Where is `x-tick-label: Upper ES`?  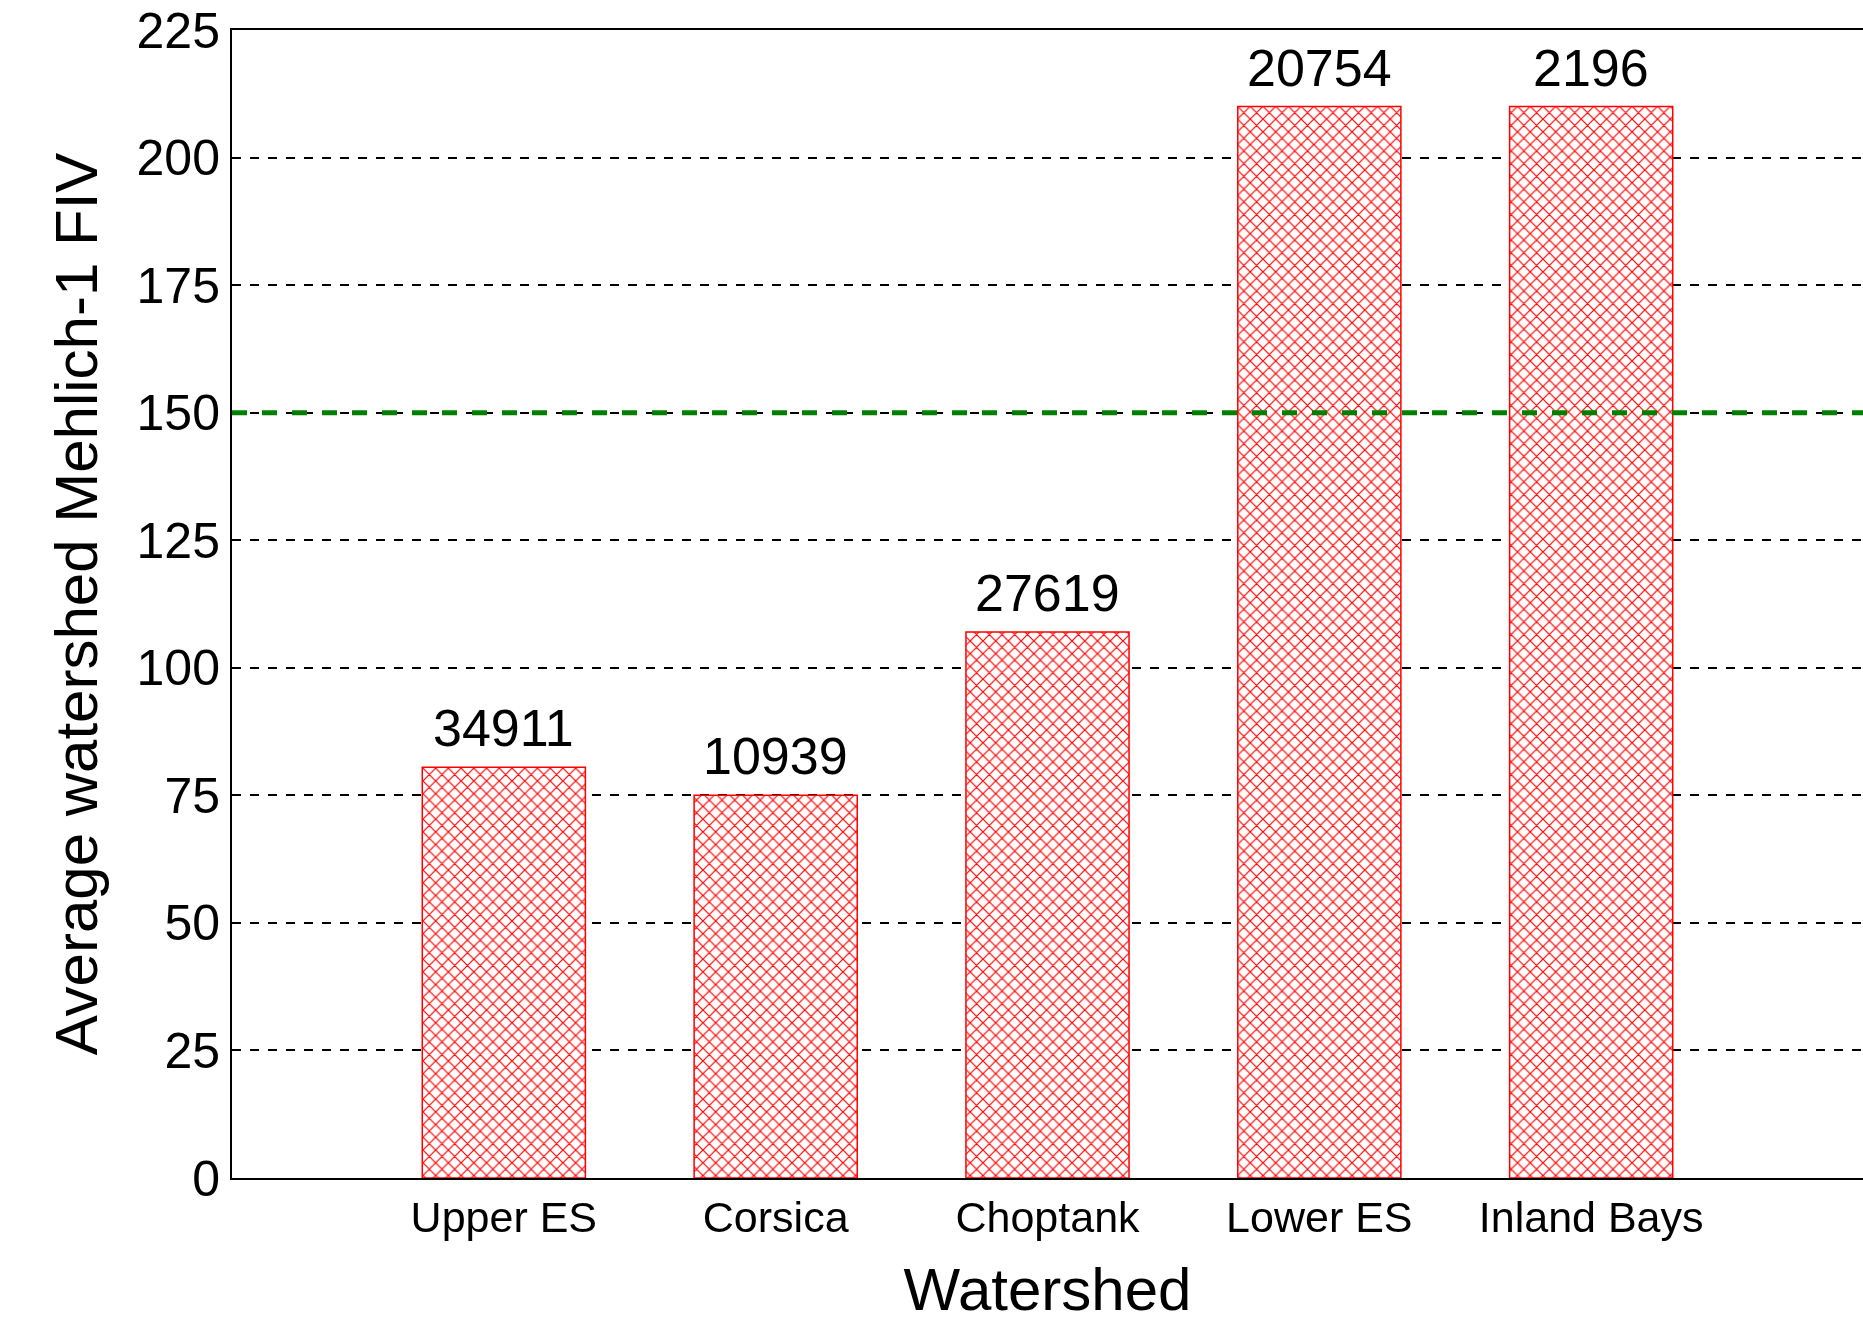
x-tick-label: Upper ES is located at coordinates (504, 1216).